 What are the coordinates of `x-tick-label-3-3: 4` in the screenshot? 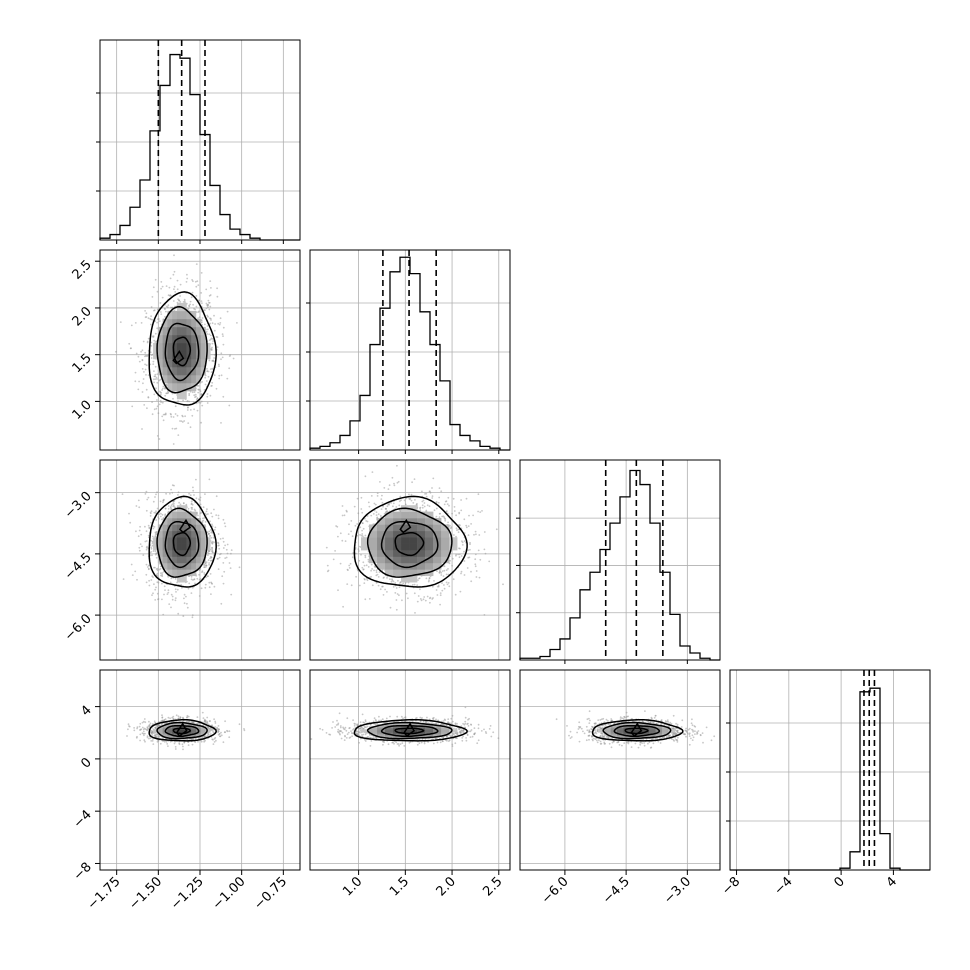 It's located at (892, 882).